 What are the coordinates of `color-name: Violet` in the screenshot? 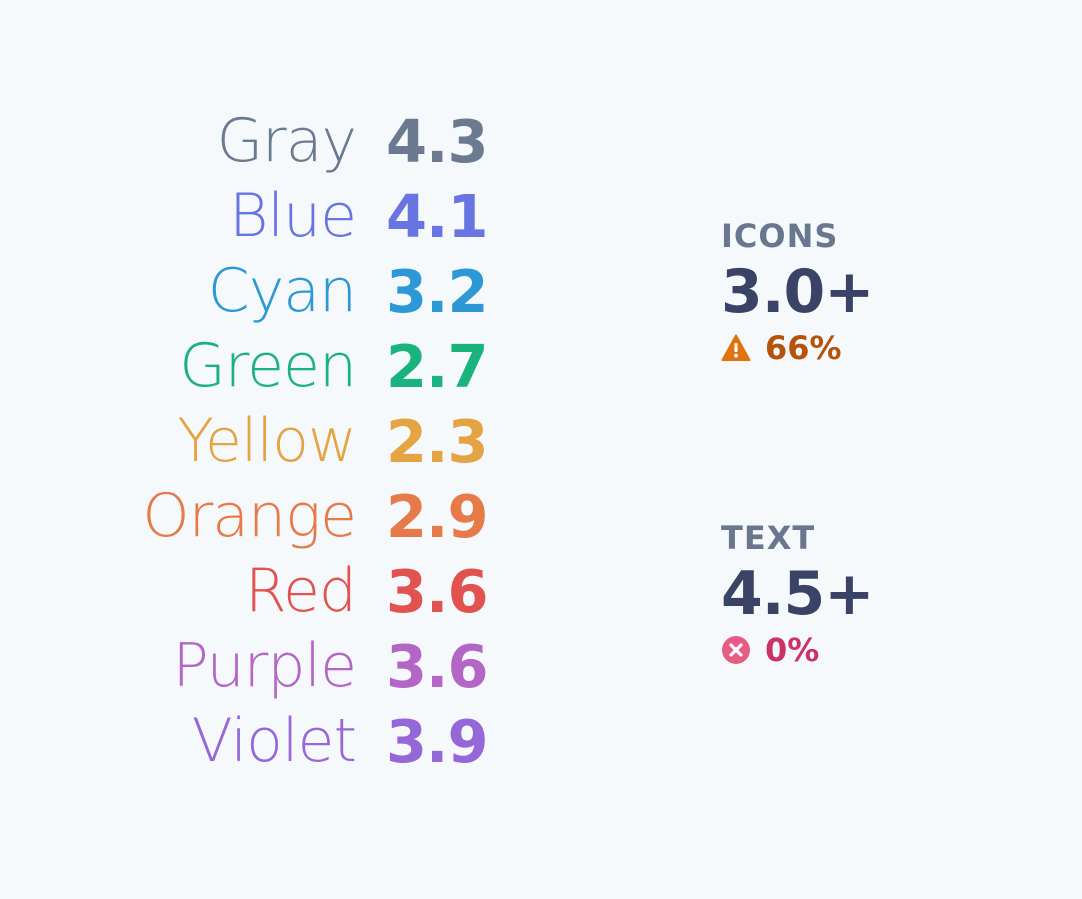 It's located at (274, 741).